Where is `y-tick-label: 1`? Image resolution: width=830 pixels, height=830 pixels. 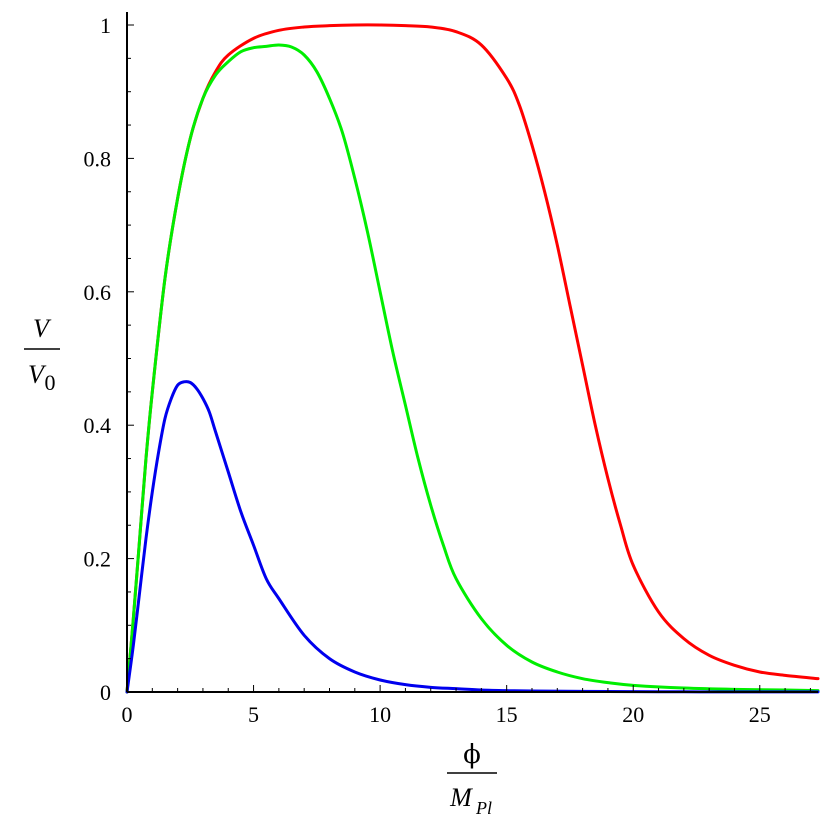
y-tick-label: 1 is located at coordinates (105, 25).